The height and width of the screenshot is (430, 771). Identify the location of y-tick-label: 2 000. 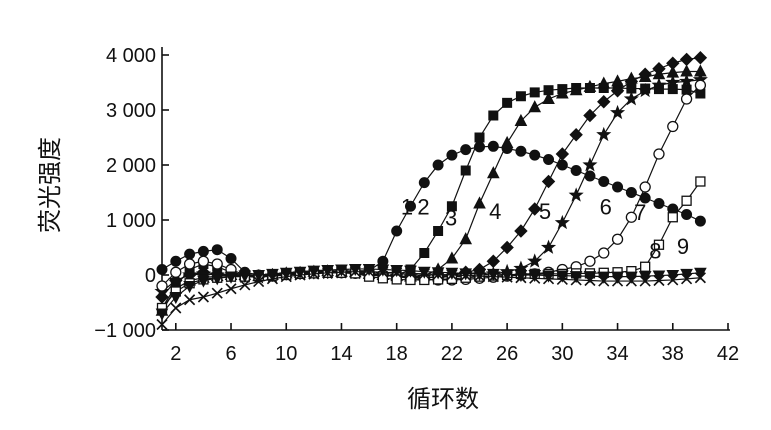
(131, 166).